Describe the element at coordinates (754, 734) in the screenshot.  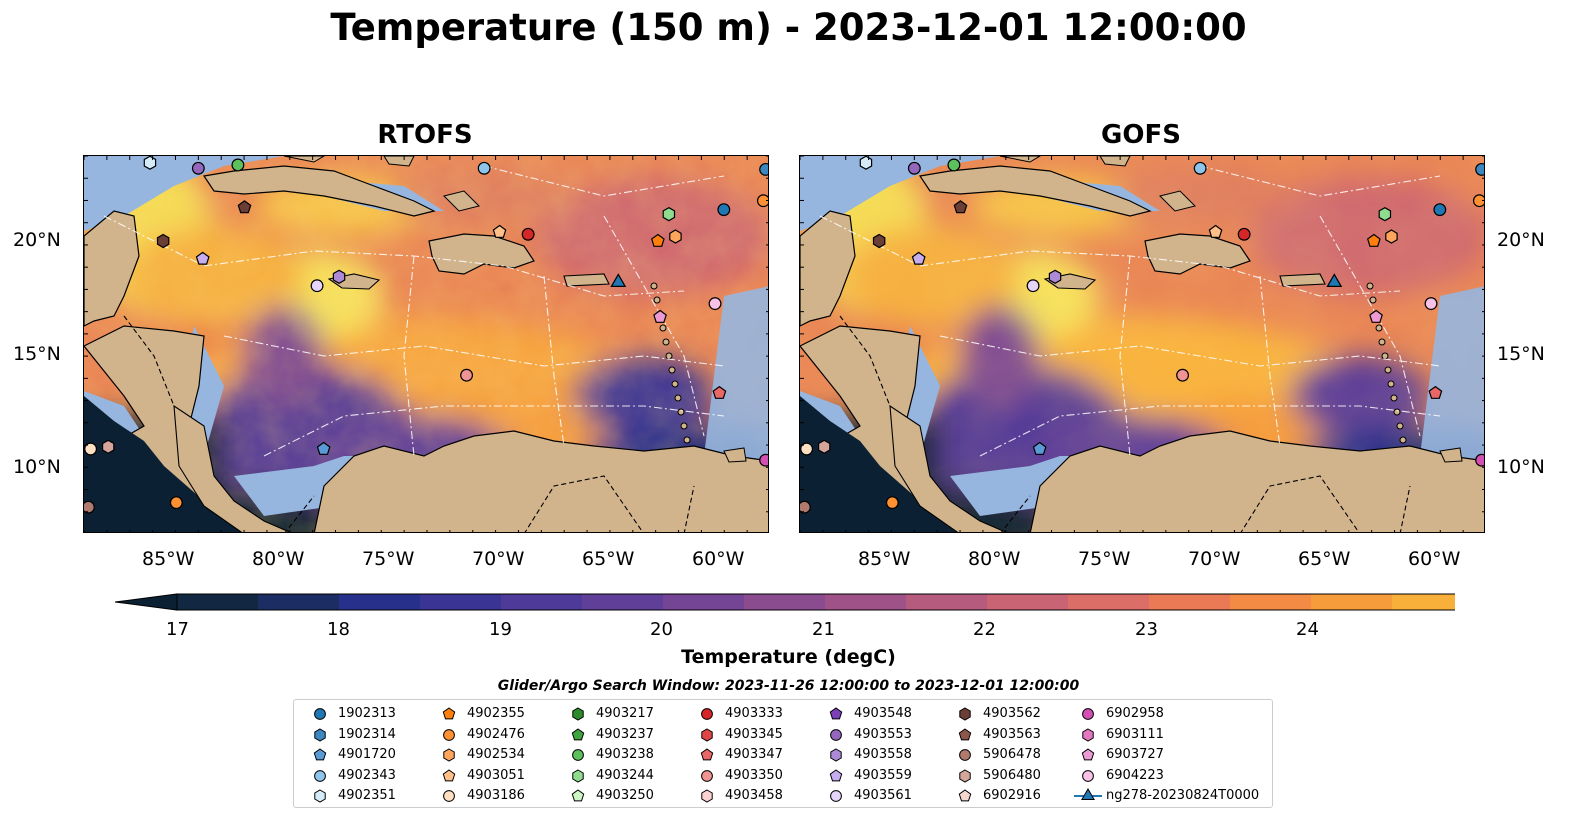
I see `legend-label: 4903345` at that location.